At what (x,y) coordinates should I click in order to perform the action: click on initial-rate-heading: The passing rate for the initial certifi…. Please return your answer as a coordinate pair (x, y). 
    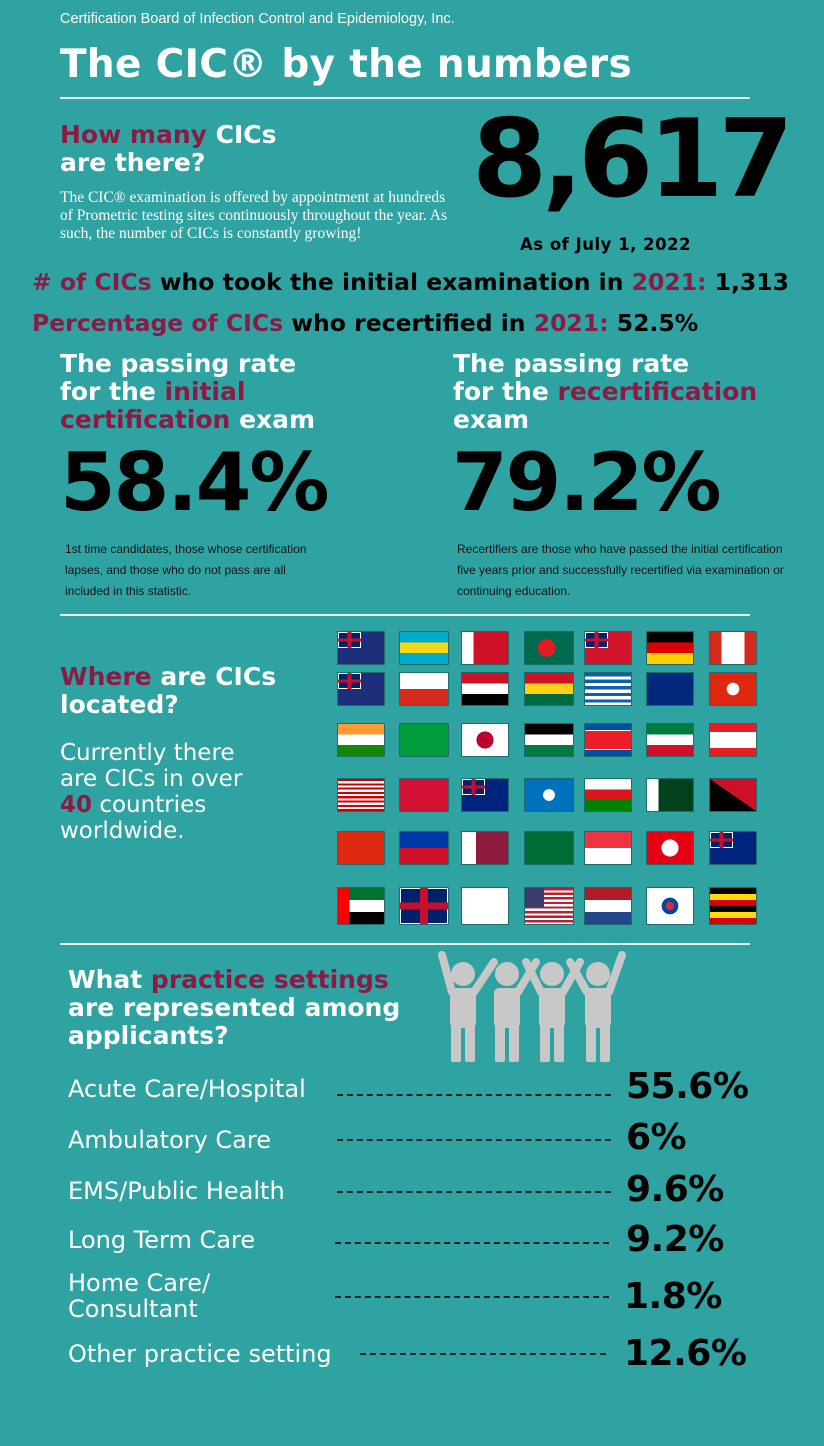
    Looking at the image, I should click on (187, 392).